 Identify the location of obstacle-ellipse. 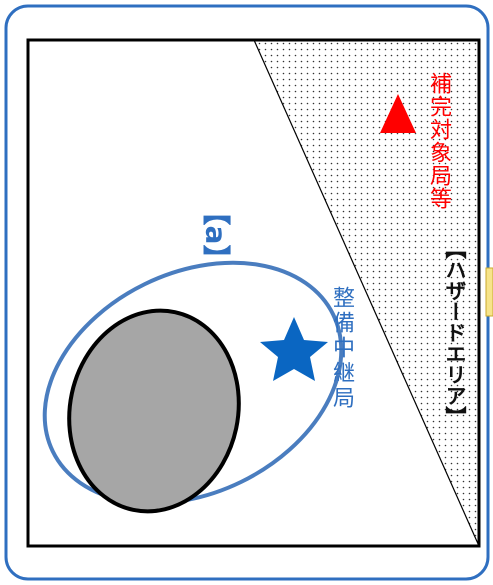
(154, 411).